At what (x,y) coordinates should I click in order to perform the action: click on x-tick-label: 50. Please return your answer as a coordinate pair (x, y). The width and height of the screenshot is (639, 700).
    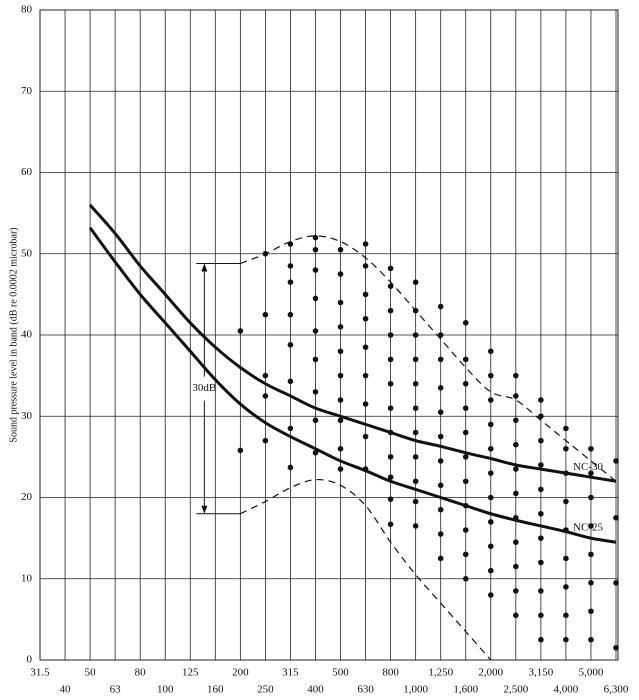
    Looking at the image, I should click on (91, 673).